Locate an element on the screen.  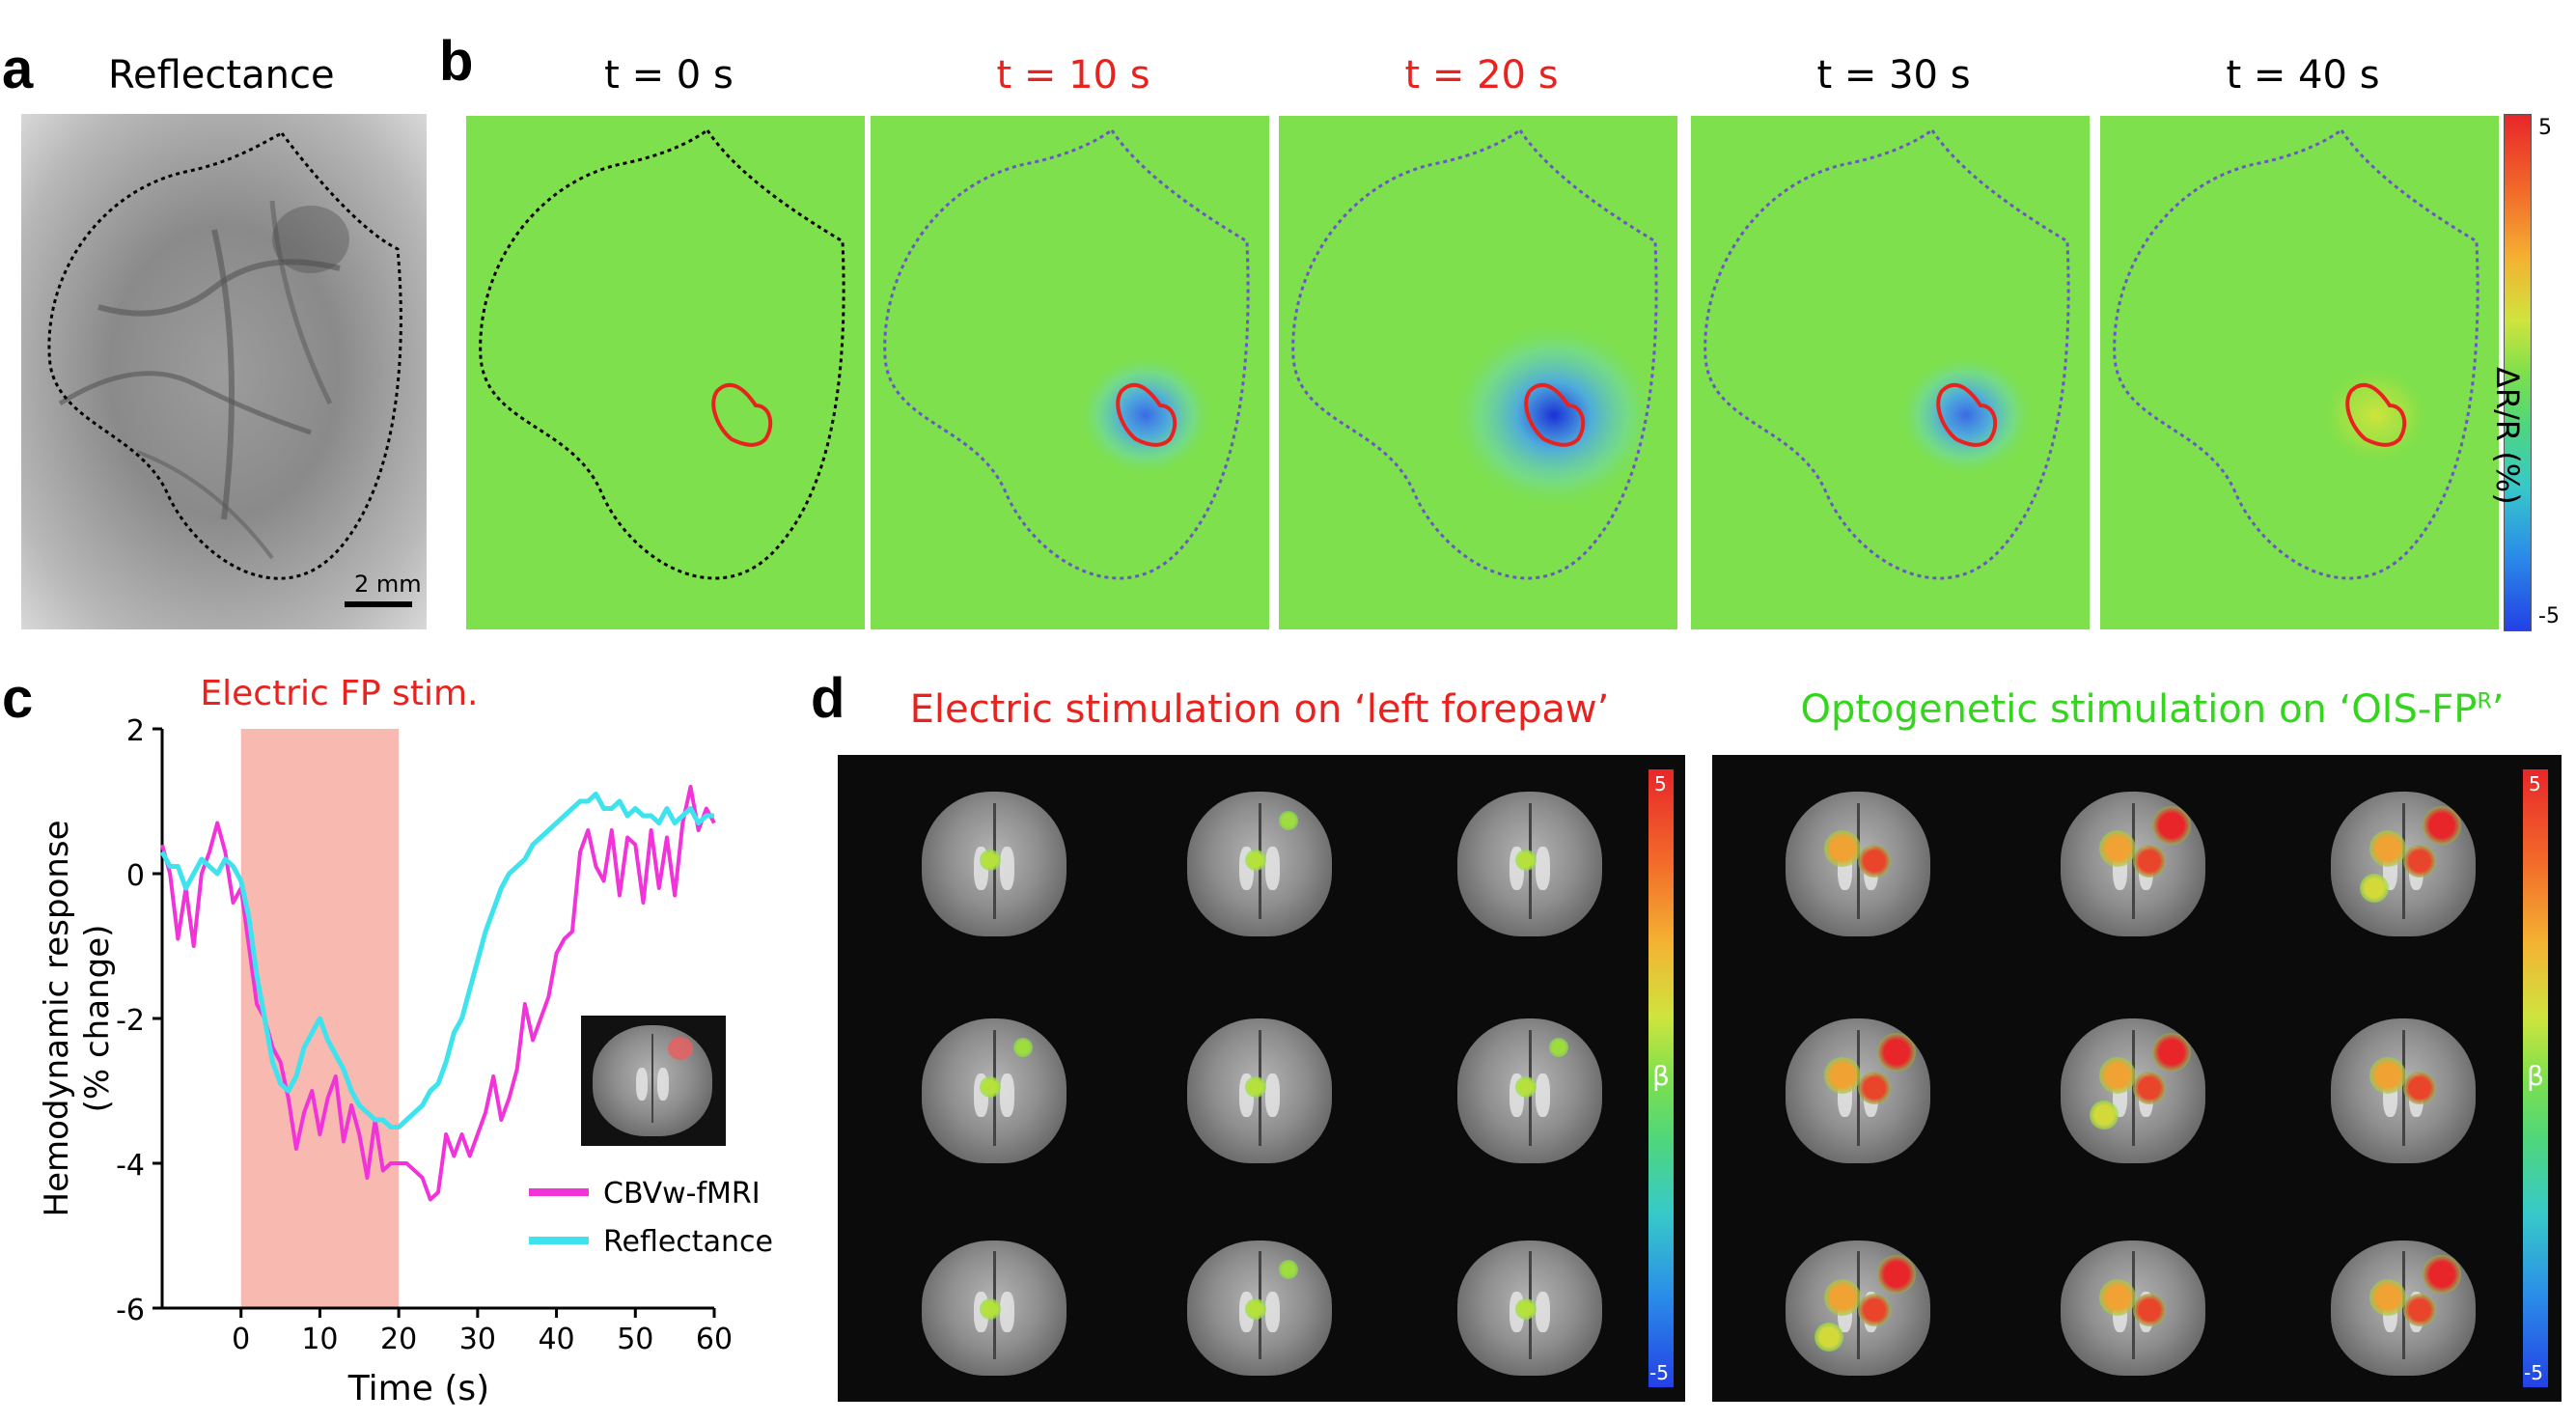
electric-colorbar-label: β is located at coordinates (1661, 1076).